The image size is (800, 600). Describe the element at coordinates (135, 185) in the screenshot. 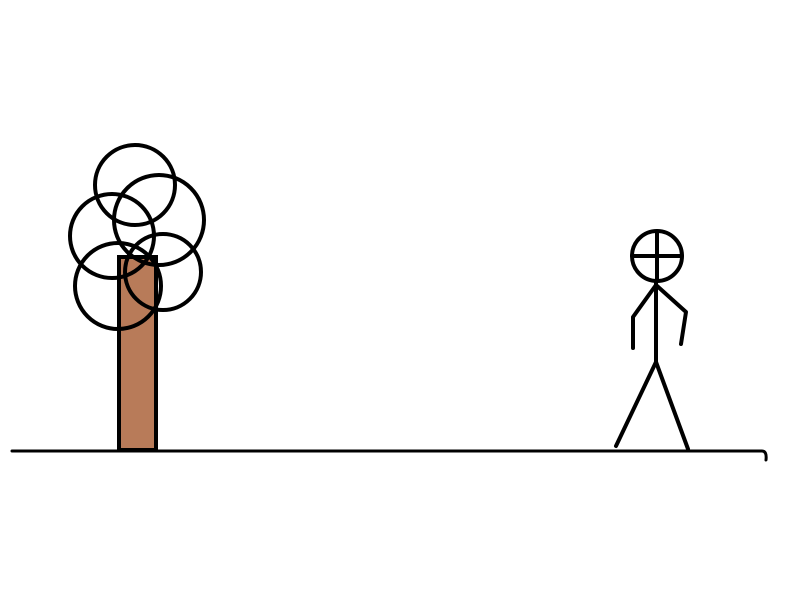

I see `canopy-circle-top` at that location.